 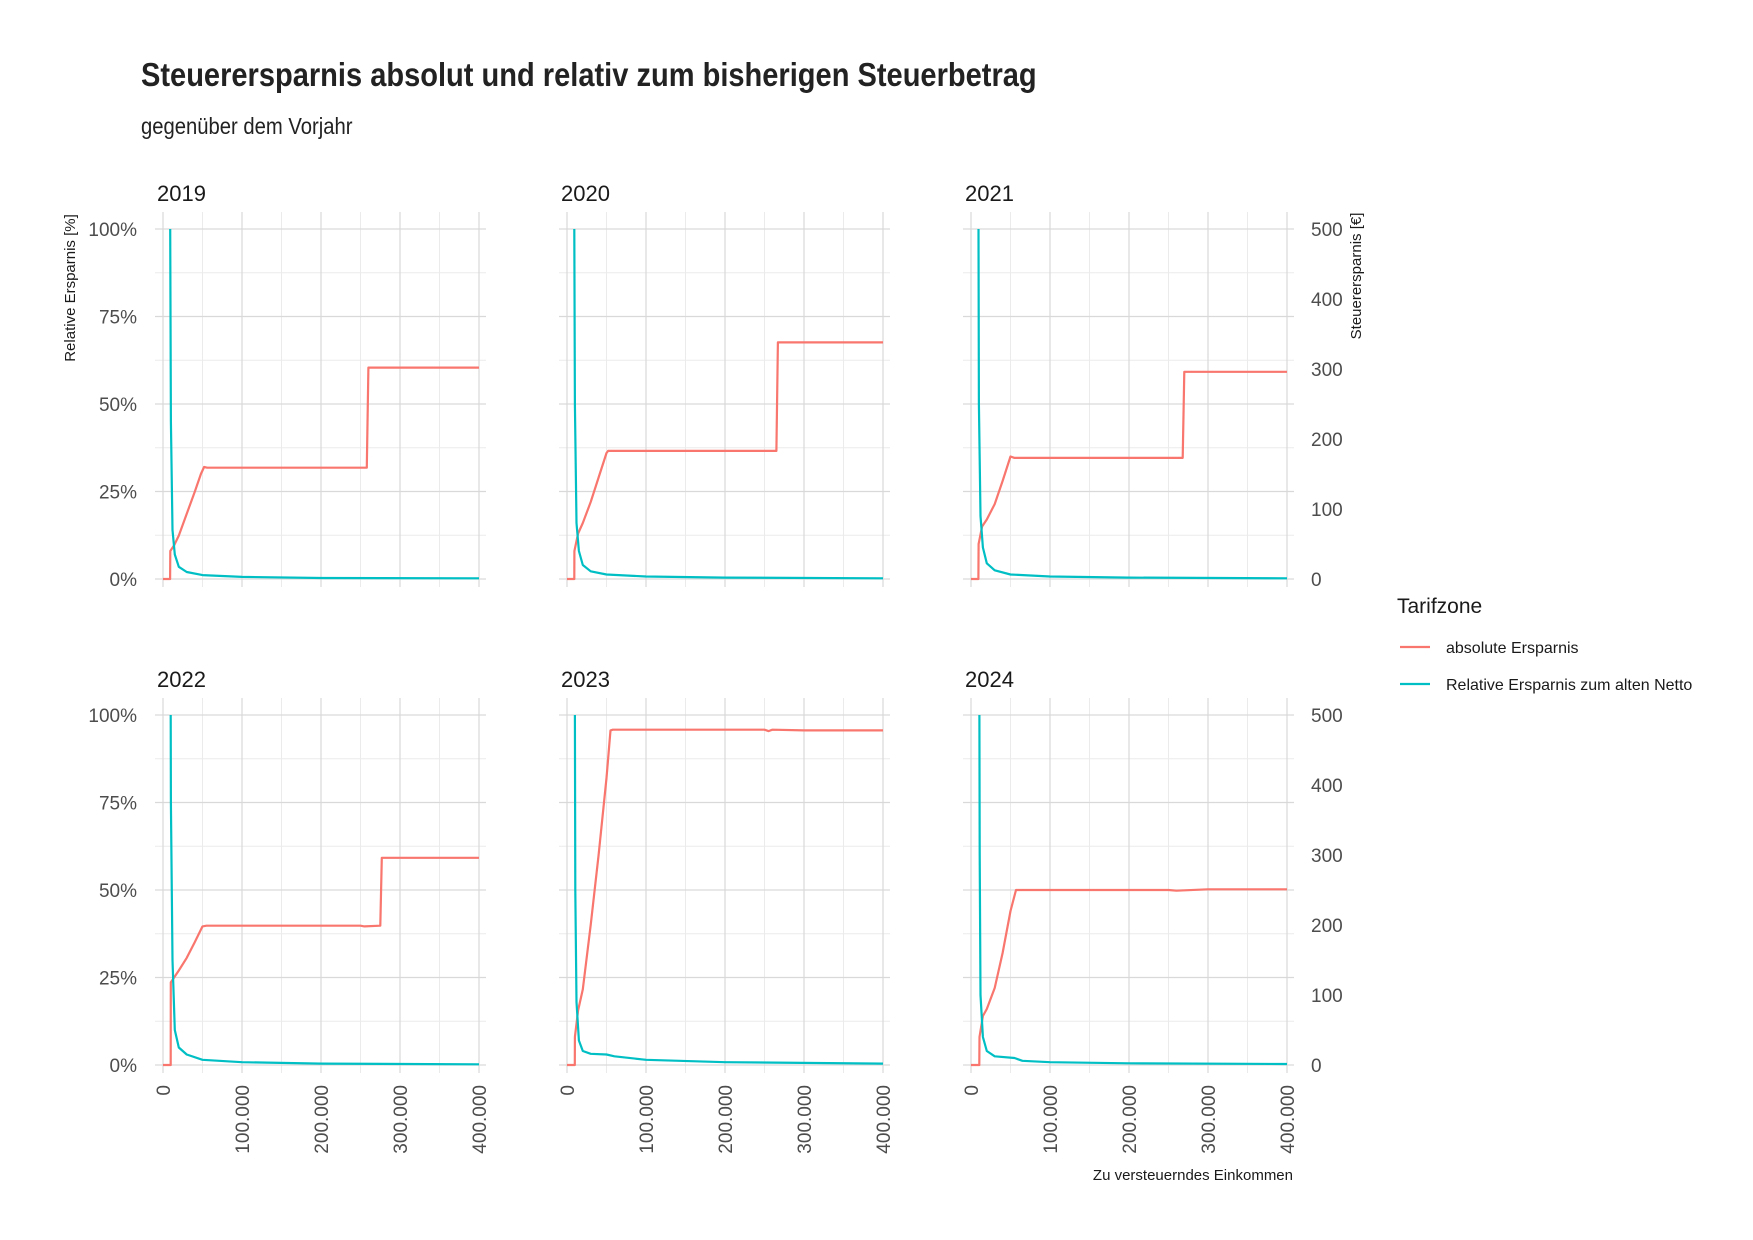 I want to click on panel-2023: 2023 0 100.000 200.000 300.000 400.000, so click(x=726, y=910).